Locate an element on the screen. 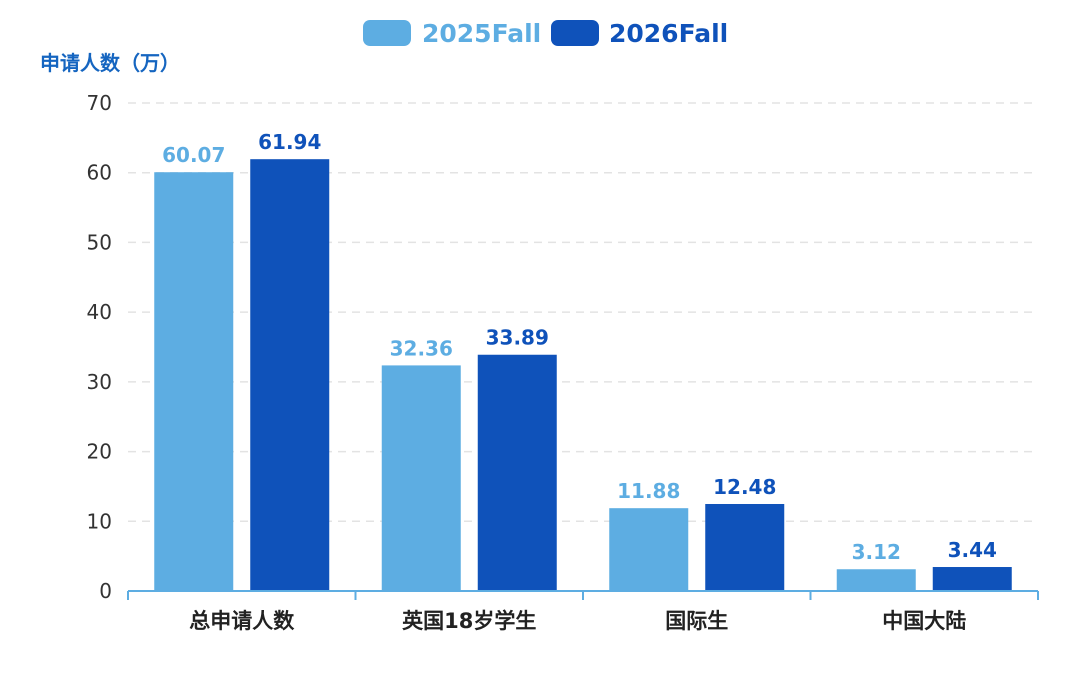 The height and width of the screenshot is (687, 1080). y-tick-label: 0 is located at coordinates (105, 591).